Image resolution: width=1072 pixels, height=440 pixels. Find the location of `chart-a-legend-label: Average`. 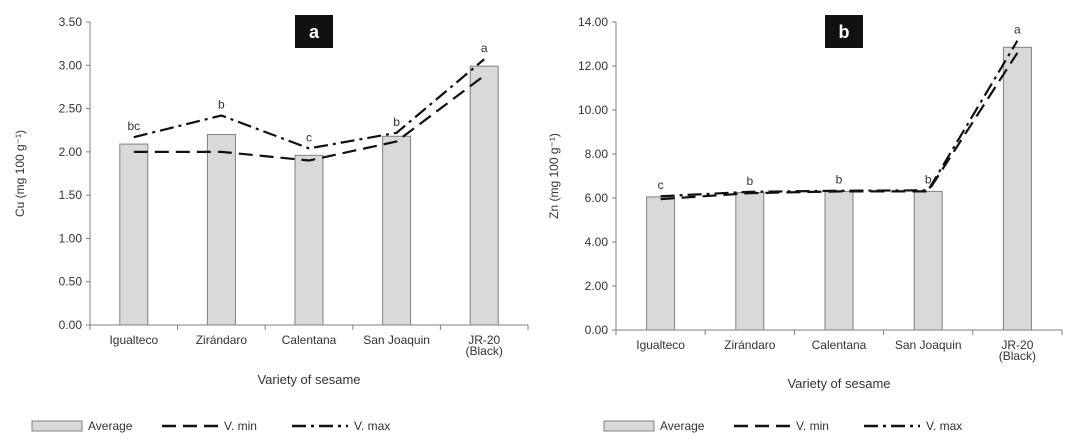

chart-a-legend-label: Average is located at coordinates (110, 426).